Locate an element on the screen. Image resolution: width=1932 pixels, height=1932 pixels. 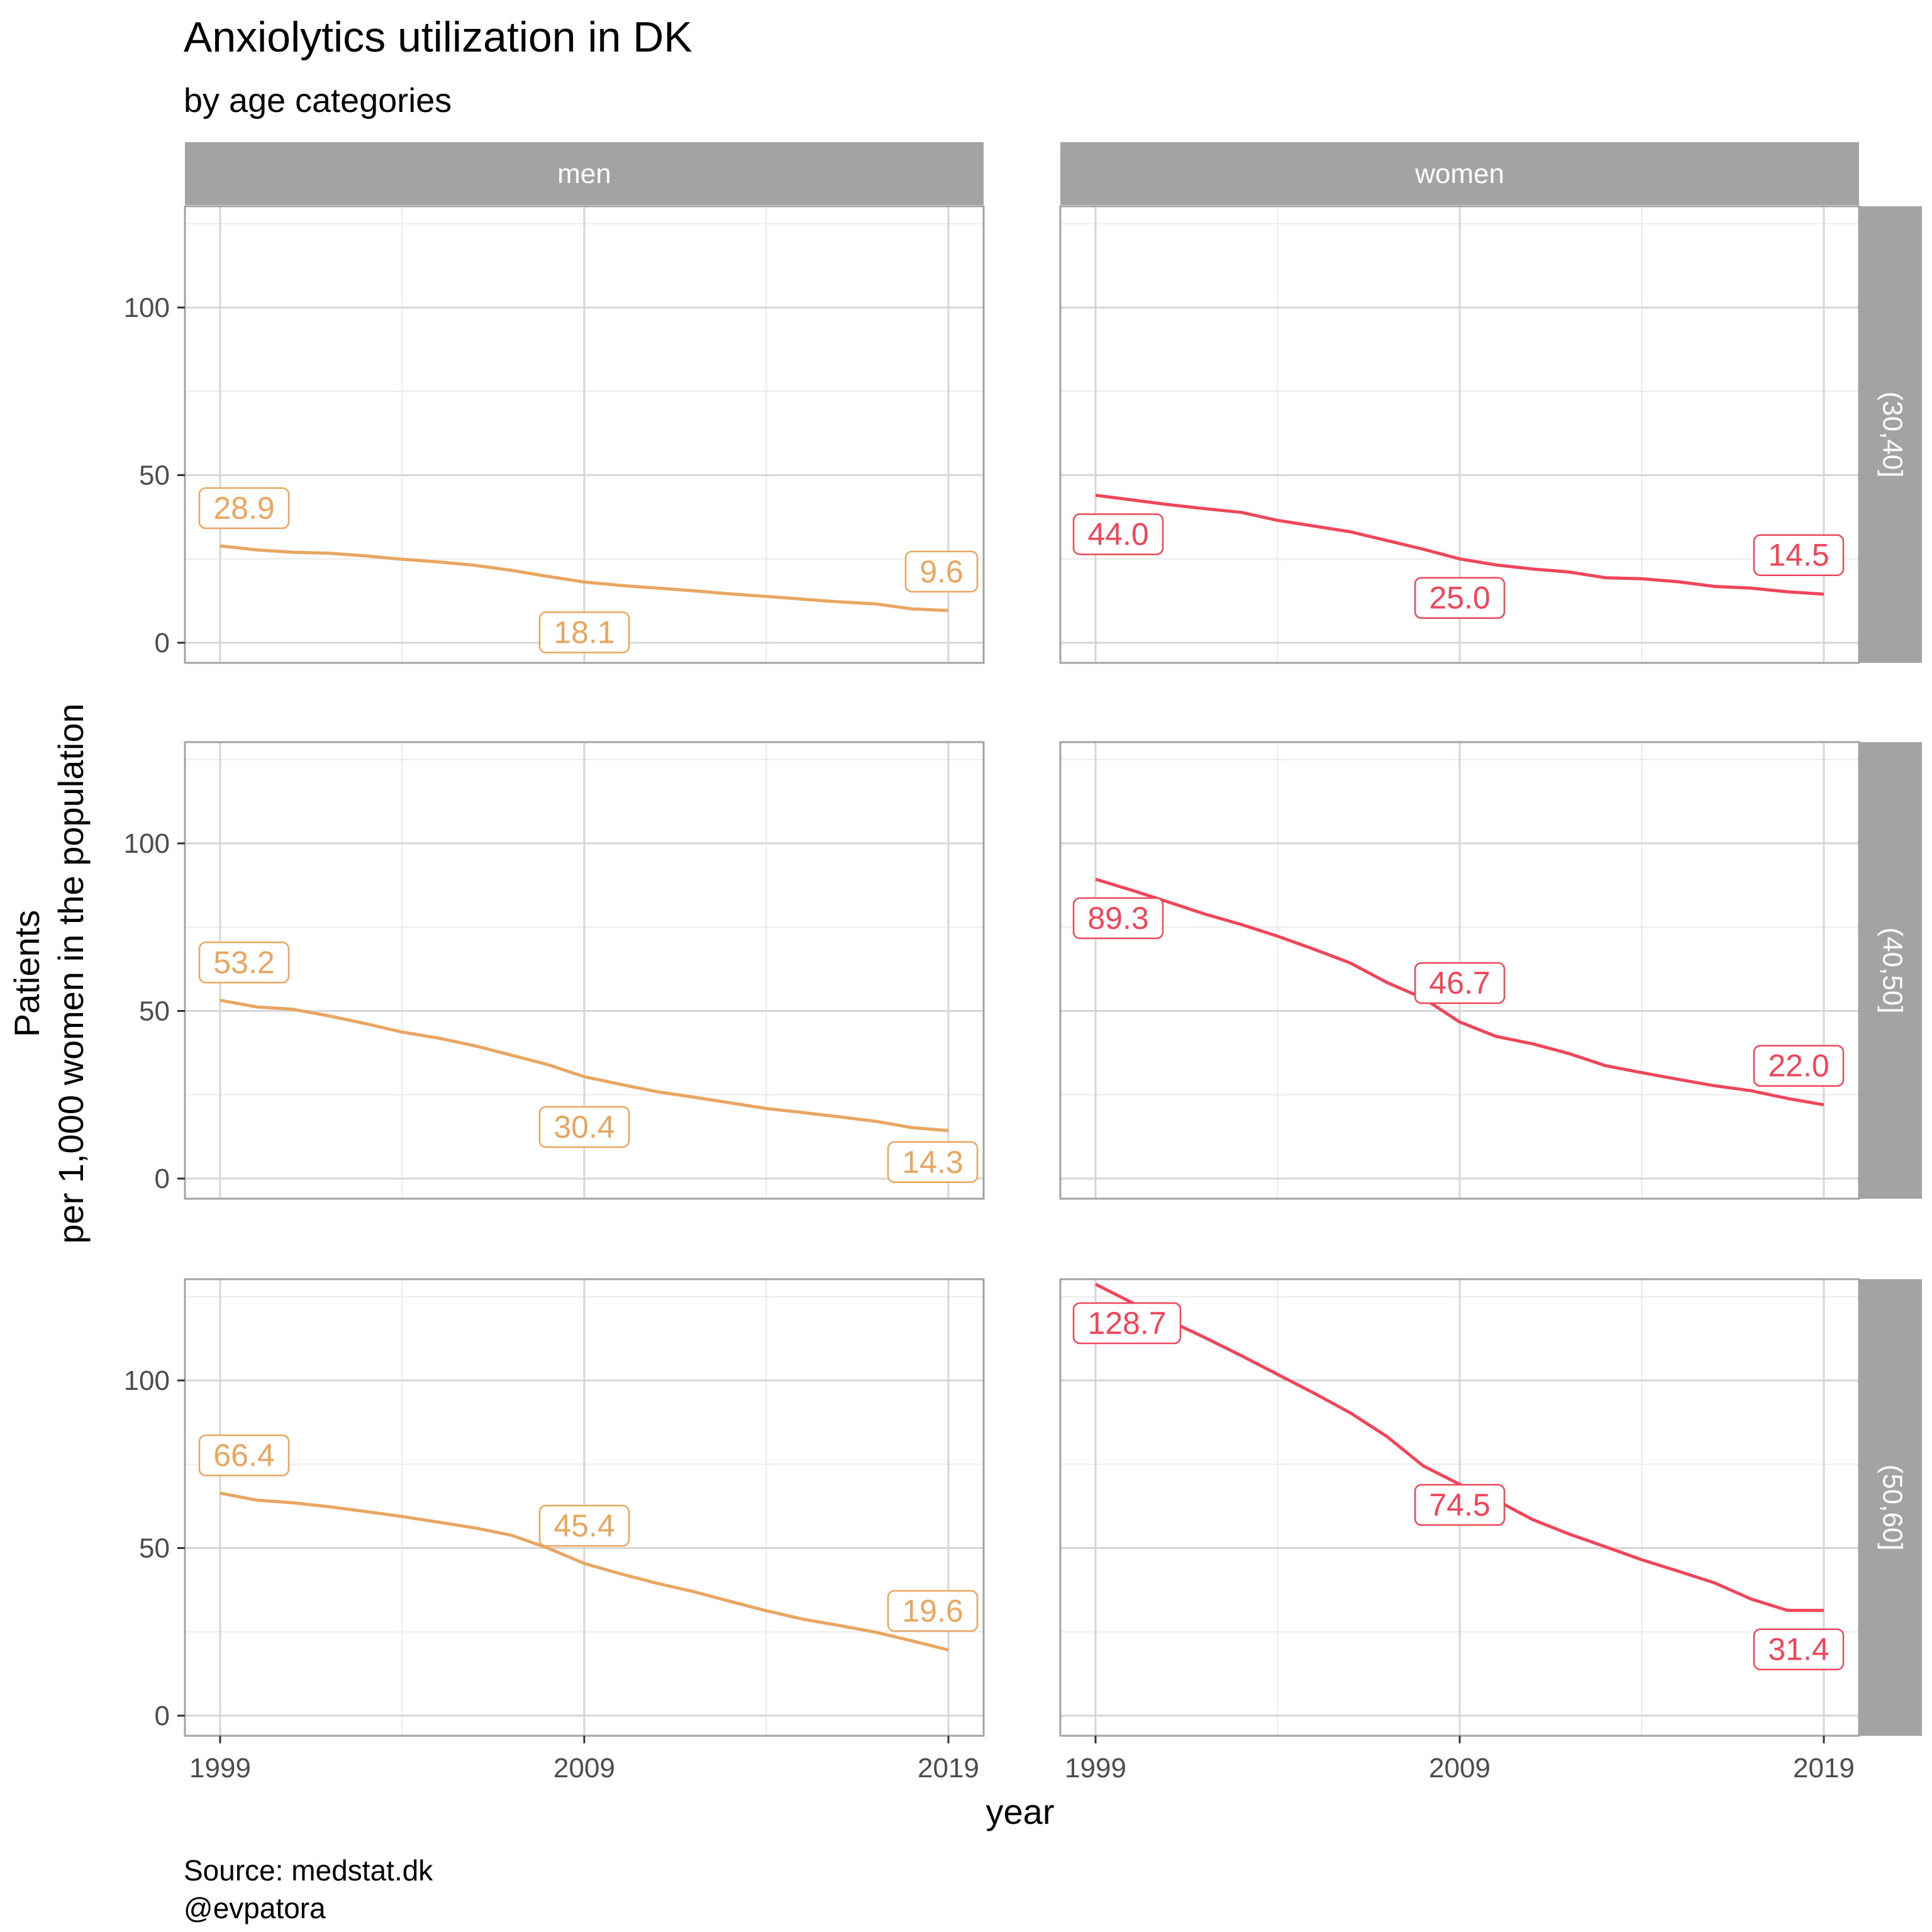
x-tick-label: 2009 is located at coordinates (584, 1768).